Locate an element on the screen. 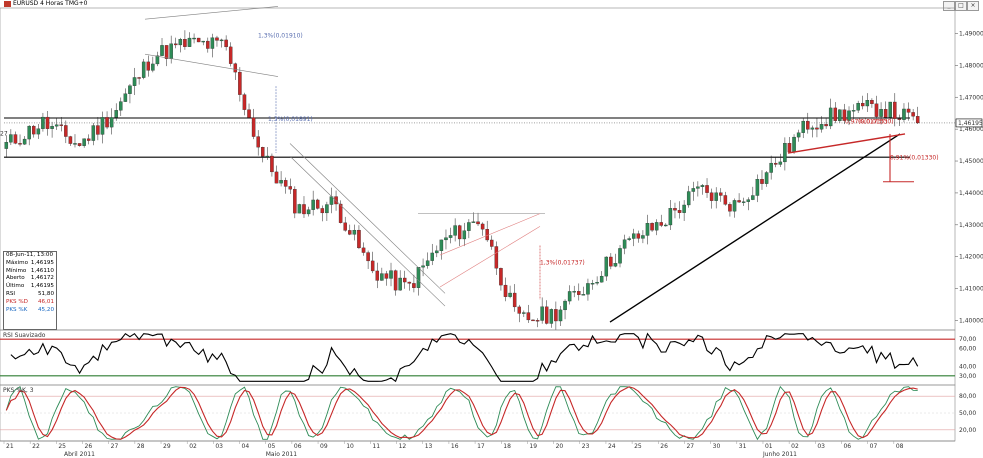  minimize-button: _ is located at coordinates (949, 6).